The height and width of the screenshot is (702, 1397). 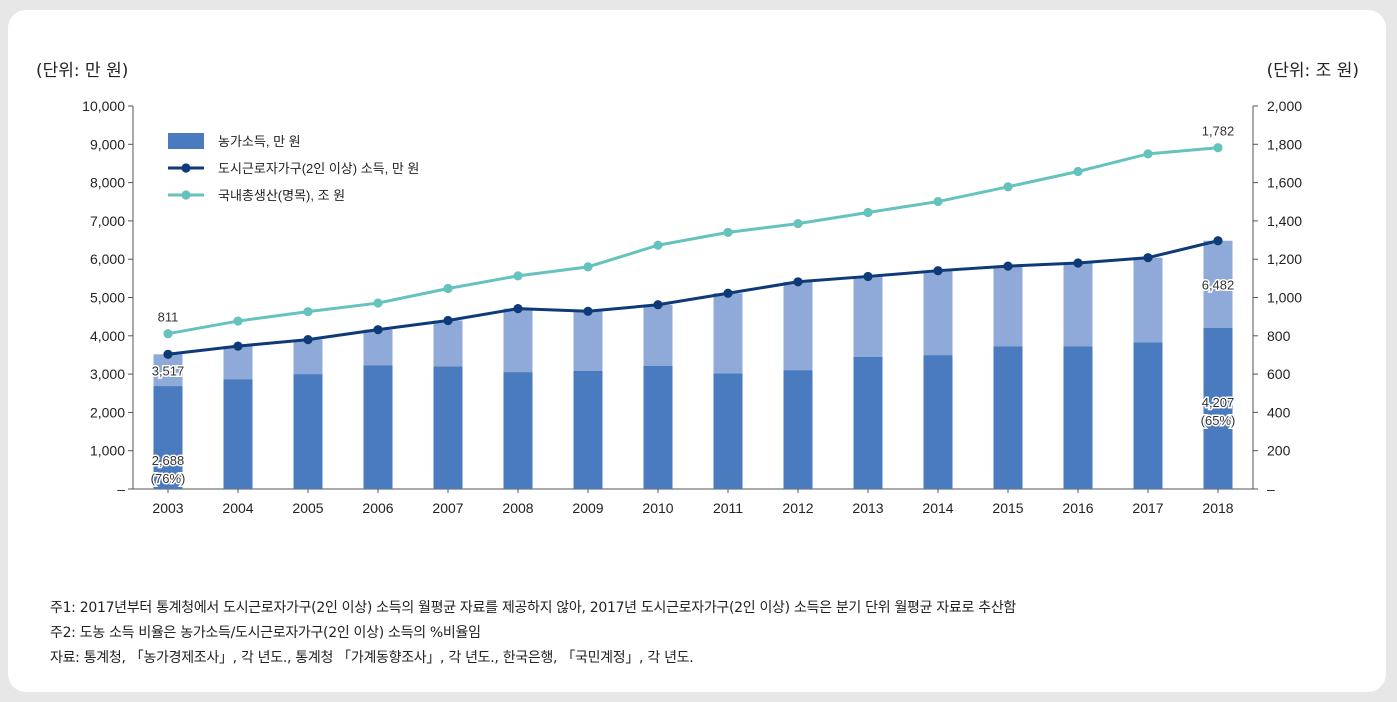 I want to click on data-label: (76%), so click(x=168, y=478).